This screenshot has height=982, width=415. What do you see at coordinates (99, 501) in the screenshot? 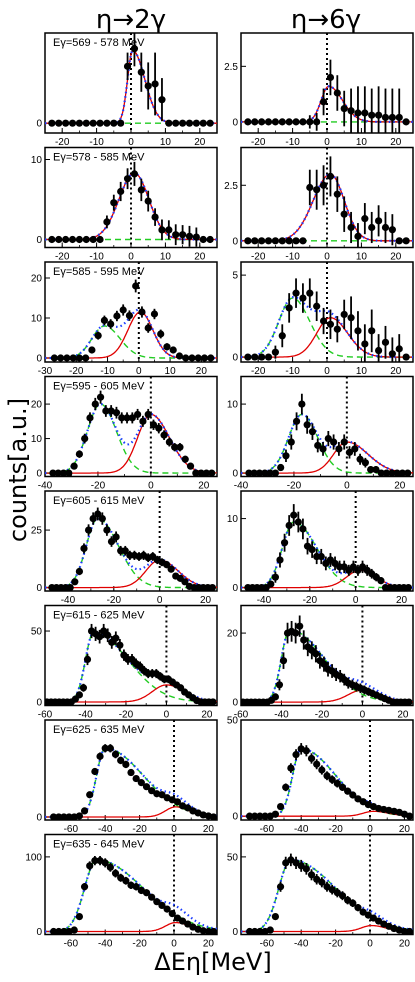
I see `energy-range-label: Eγ=605 - 615 MeV` at bounding box center [99, 501].